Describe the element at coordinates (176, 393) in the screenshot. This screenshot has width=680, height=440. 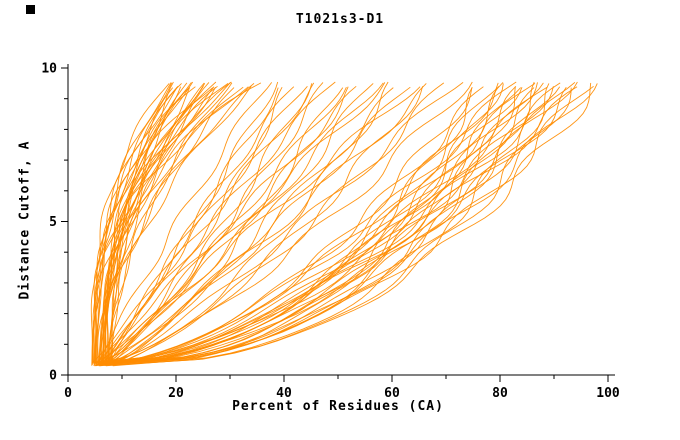
I see `x-tick-label: 20` at that location.